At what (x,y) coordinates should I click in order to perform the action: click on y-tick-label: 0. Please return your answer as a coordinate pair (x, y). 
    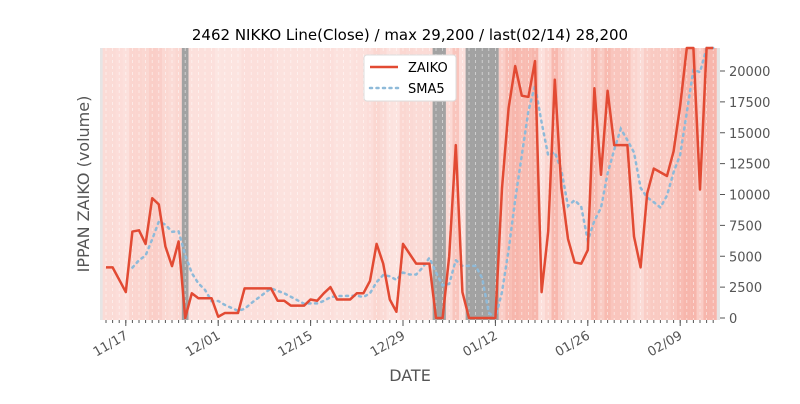
    Looking at the image, I should click on (733, 319).